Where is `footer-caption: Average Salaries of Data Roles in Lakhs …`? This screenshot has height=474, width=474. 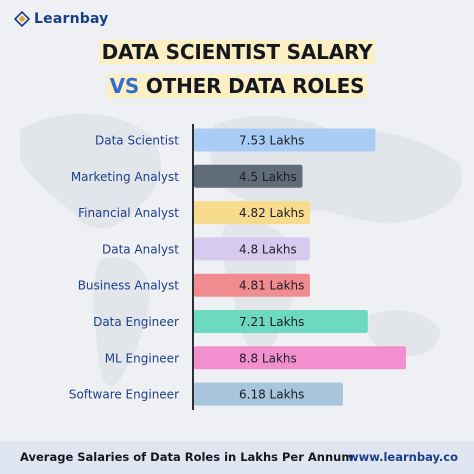 footer-caption: Average Salaries of Data Roles in Lakhs … is located at coordinates (187, 457).